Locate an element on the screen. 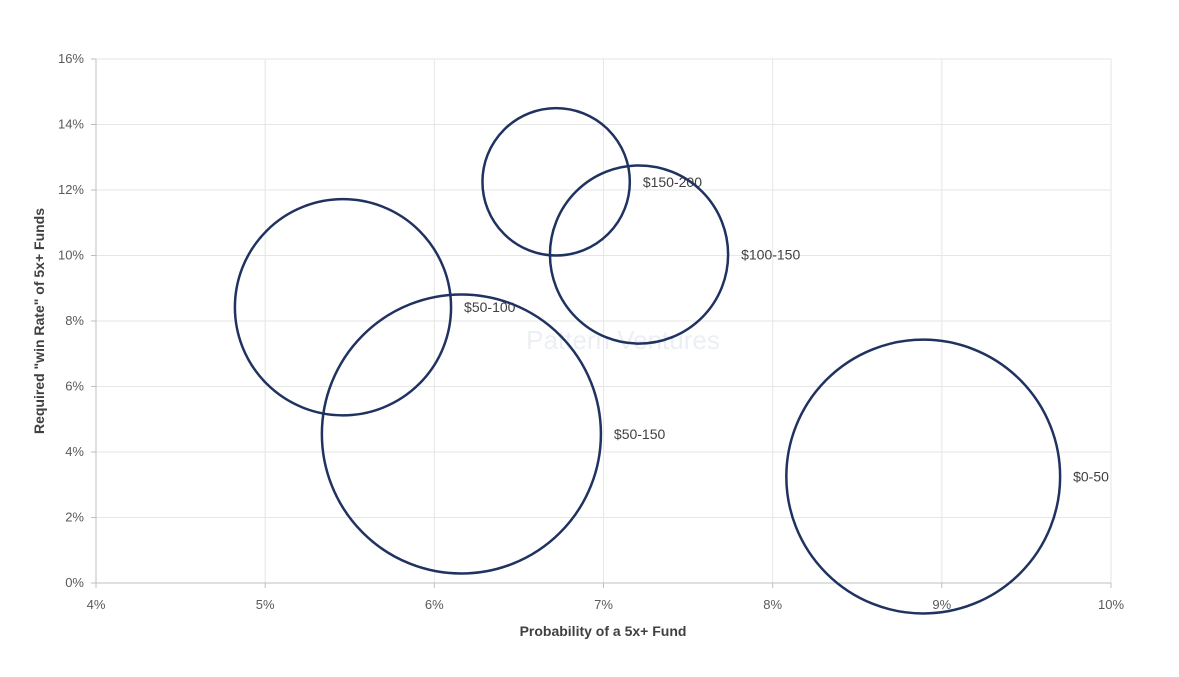  y-tick-label: 14% is located at coordinates (71, 124).